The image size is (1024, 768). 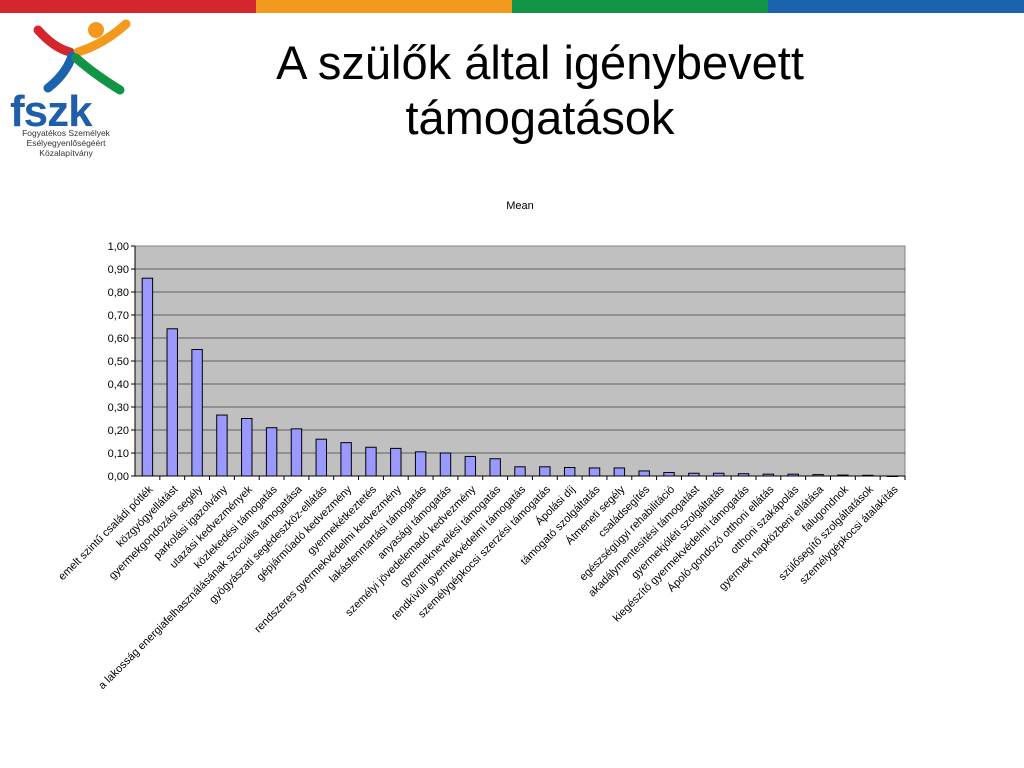 What do you see at coordinates (51, 111) in the screenshot?
I see `logo-wordmark: fszk` at bounding box center [51, 111].